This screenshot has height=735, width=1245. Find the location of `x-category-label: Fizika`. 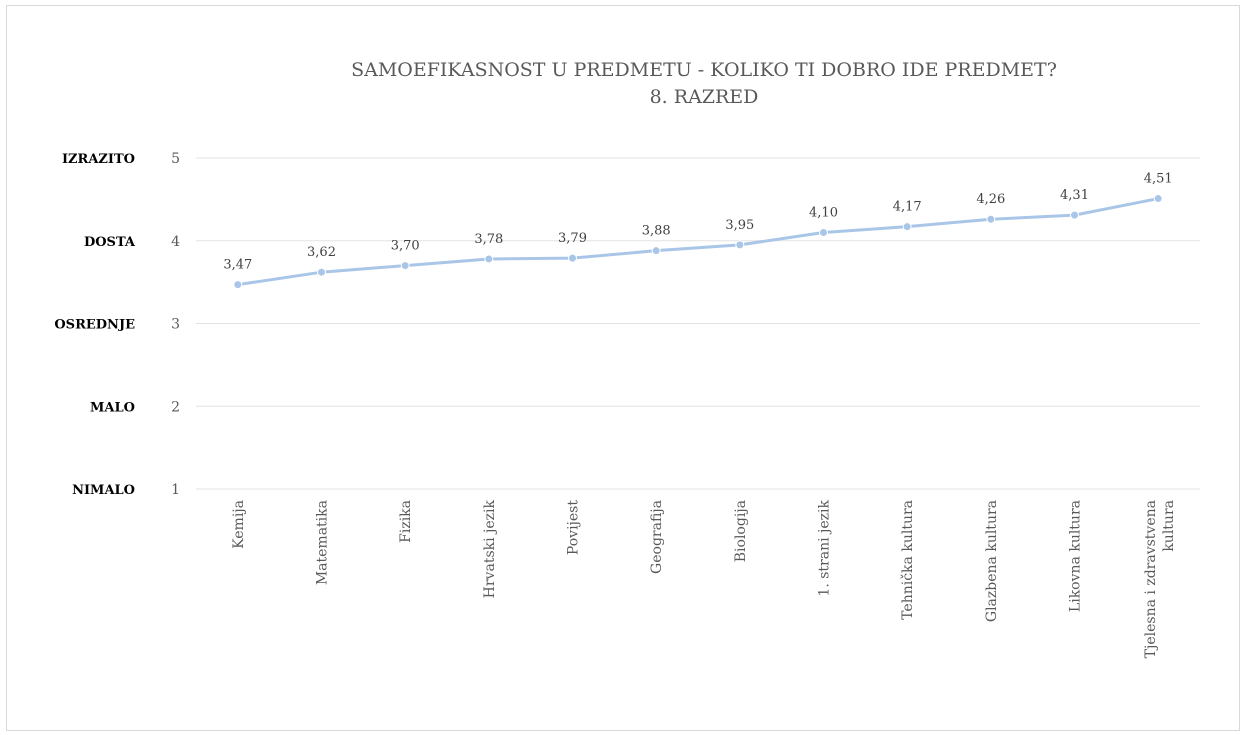

x-category-label: Fizika is located at coordinates (406, 521).